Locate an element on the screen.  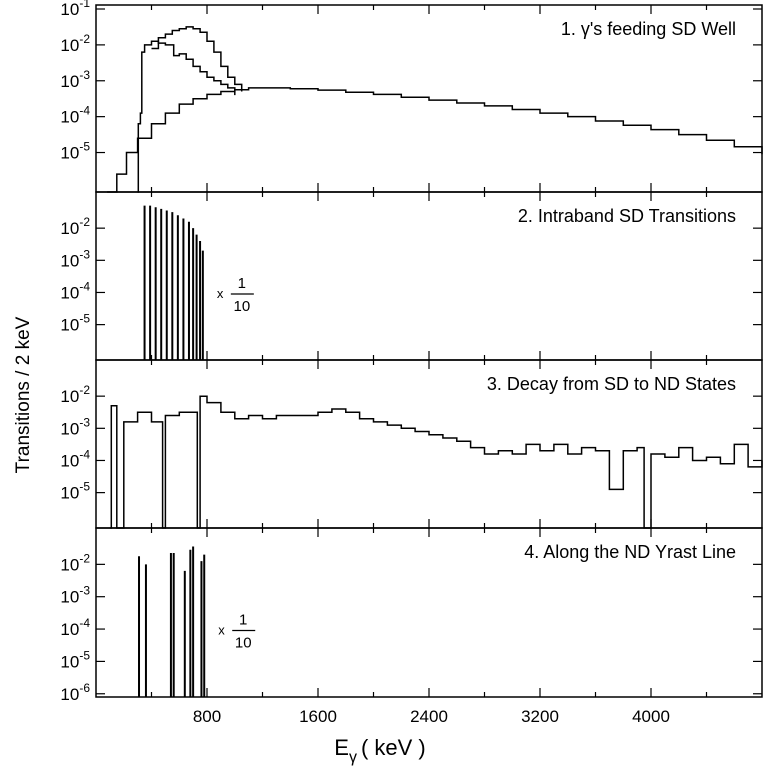
x-tick-label: 3200 is located at coordinates (540, 716).